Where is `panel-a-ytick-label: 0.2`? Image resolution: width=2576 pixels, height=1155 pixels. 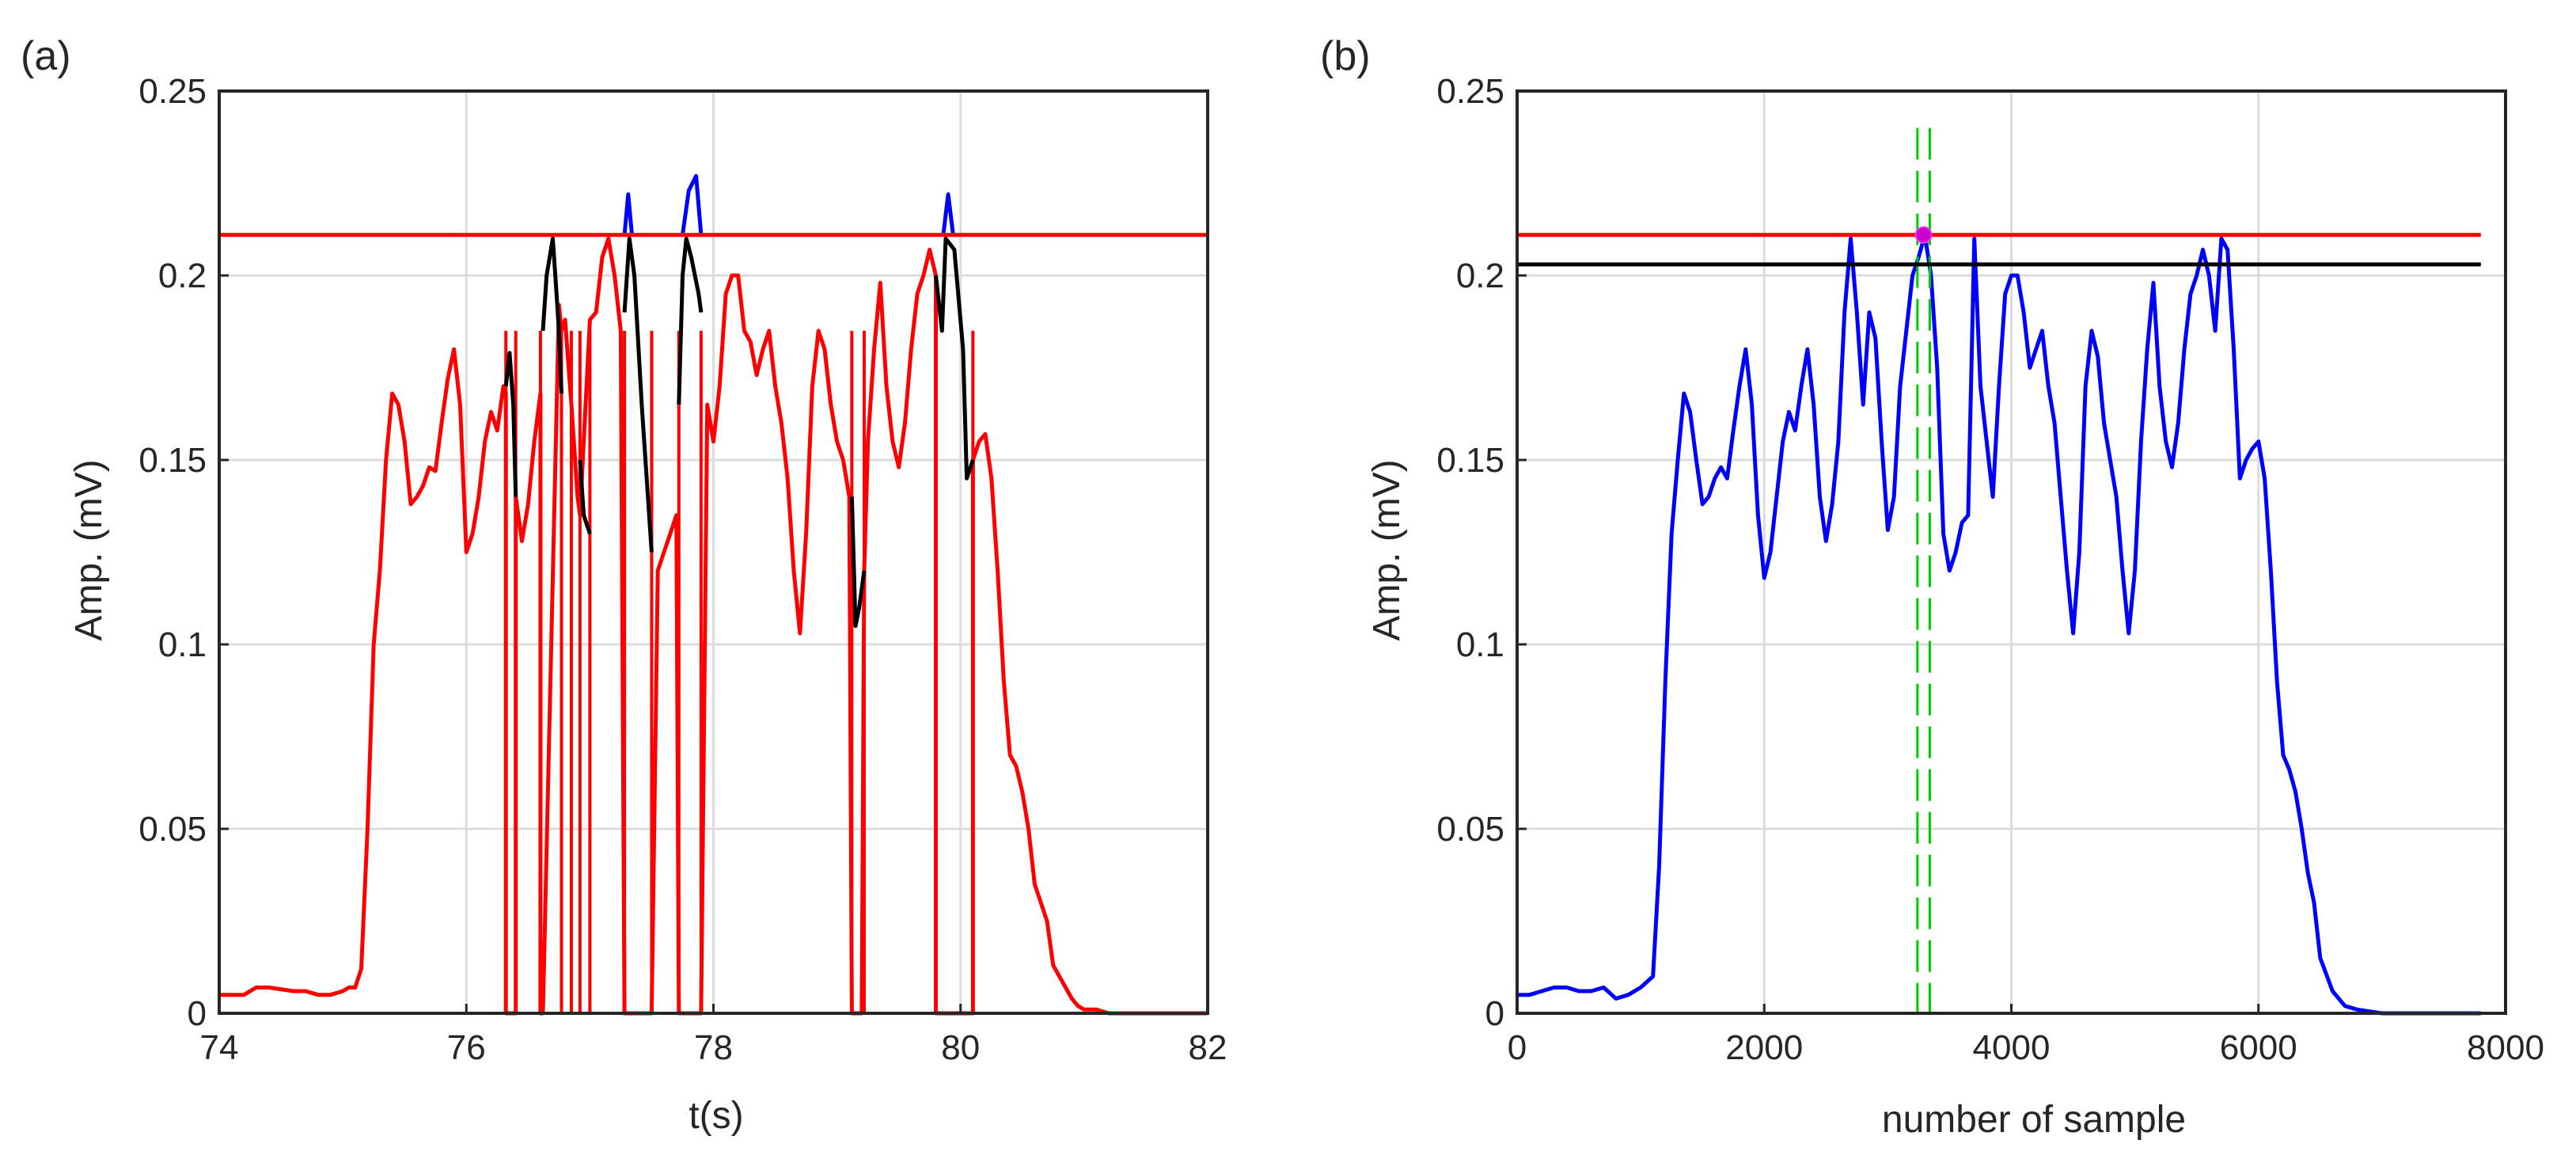
panel-a-ytick-label: 0.2 is located at coordinates (182, 275).